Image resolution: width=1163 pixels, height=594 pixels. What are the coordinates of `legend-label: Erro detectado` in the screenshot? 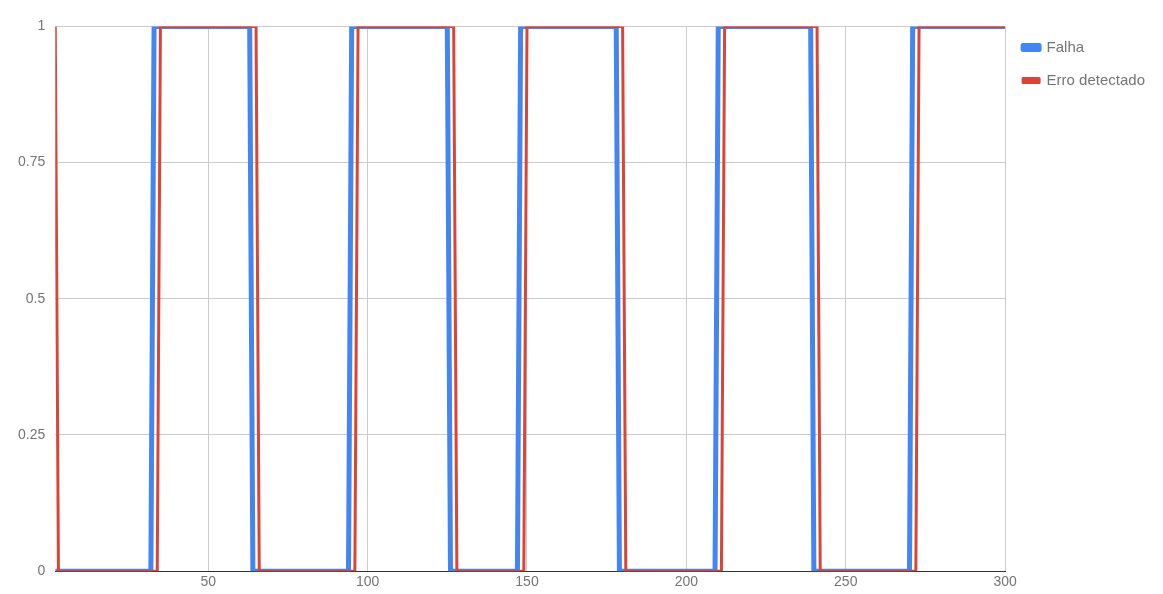 It's located at (1096, 79).